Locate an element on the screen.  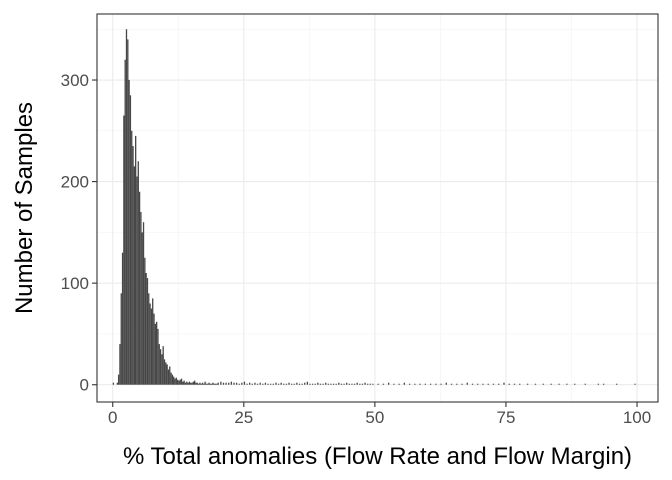
y-tick-label: 300 is located at coordinates (75, 80).